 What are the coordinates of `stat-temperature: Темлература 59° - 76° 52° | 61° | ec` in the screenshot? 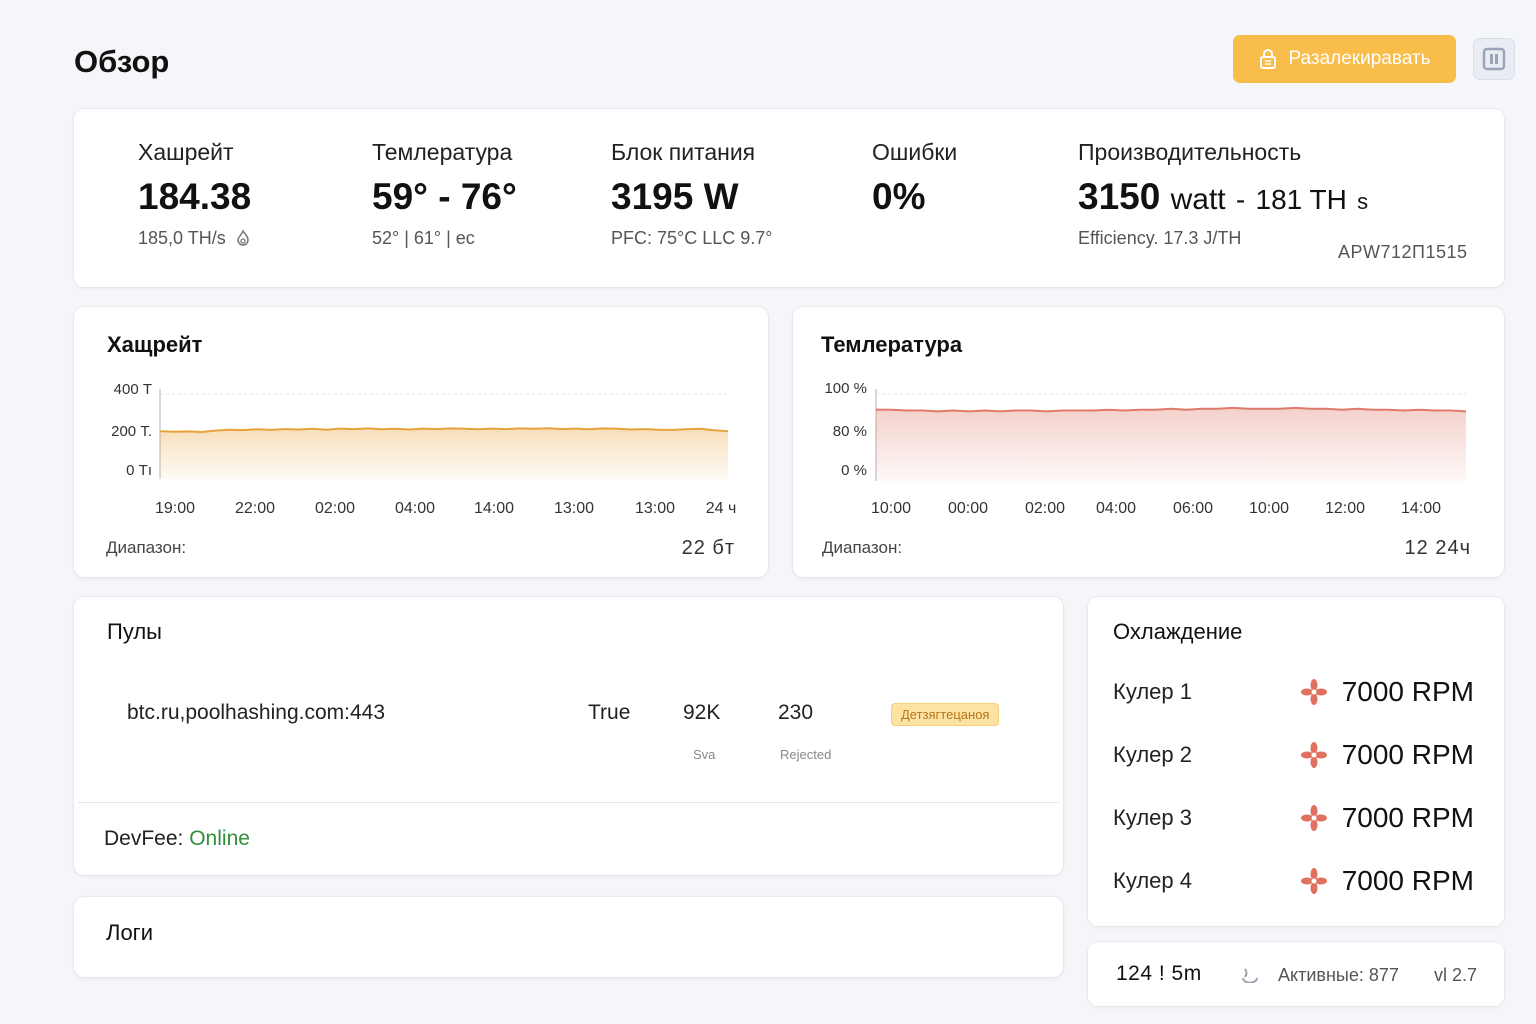 It's located at (444, 194).